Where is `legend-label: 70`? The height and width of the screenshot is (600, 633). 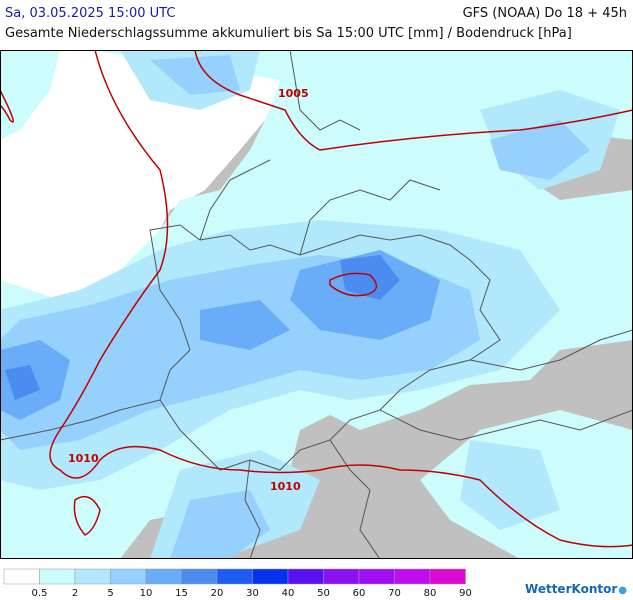
legend-label: 70 is located at coordinates (394, 593).